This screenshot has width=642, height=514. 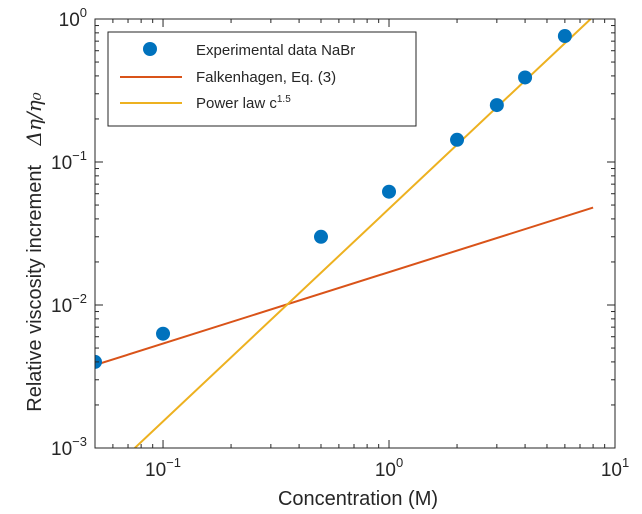 I want to click on y-tick-label: 10⁻¹, so click(x=69, y=161).